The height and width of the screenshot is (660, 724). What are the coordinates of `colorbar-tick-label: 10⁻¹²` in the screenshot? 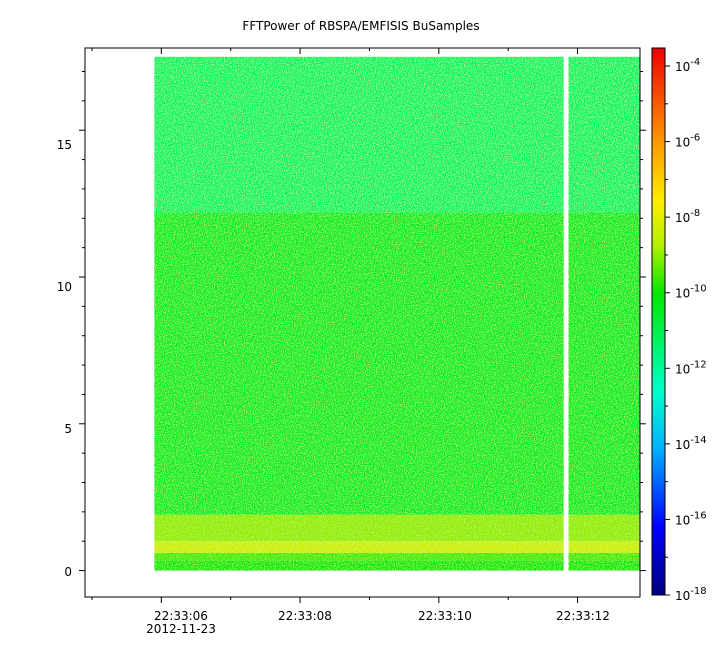 It's located at (691, 367).